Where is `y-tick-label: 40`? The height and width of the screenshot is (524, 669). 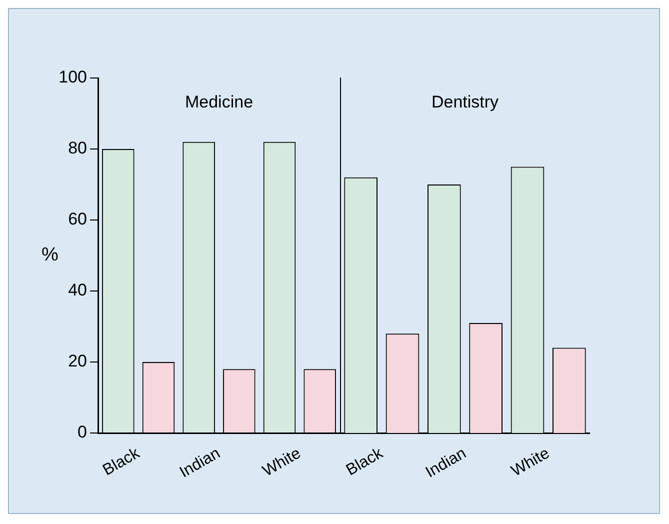
y-tick-label: 40 is located at coordinates (77, 290).